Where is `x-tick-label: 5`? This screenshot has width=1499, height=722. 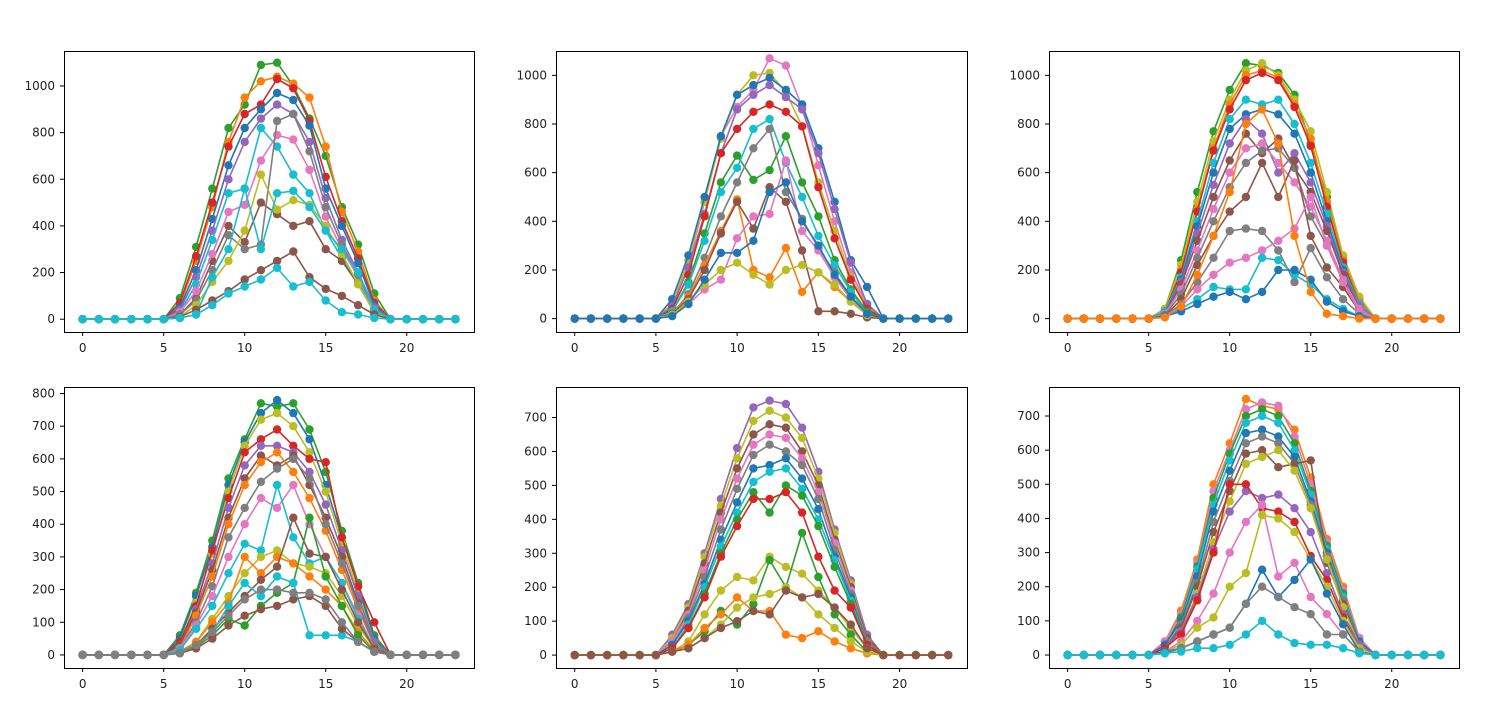 x-tick-label: 5 is located at coordinates (164, 348).